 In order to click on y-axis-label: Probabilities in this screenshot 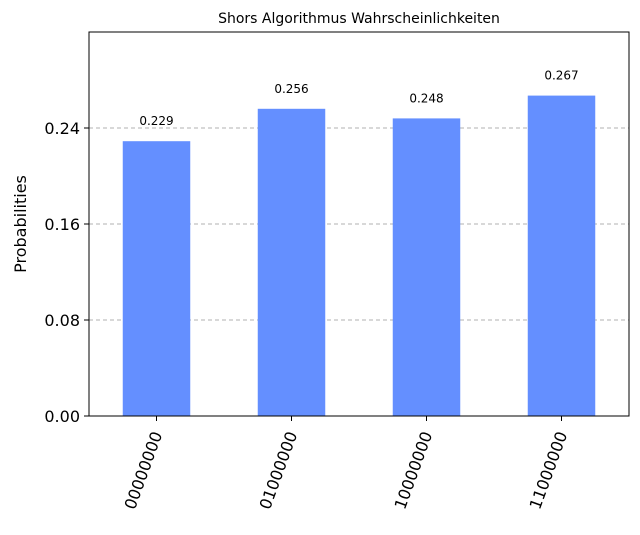, I will do `click(20, 224)`.